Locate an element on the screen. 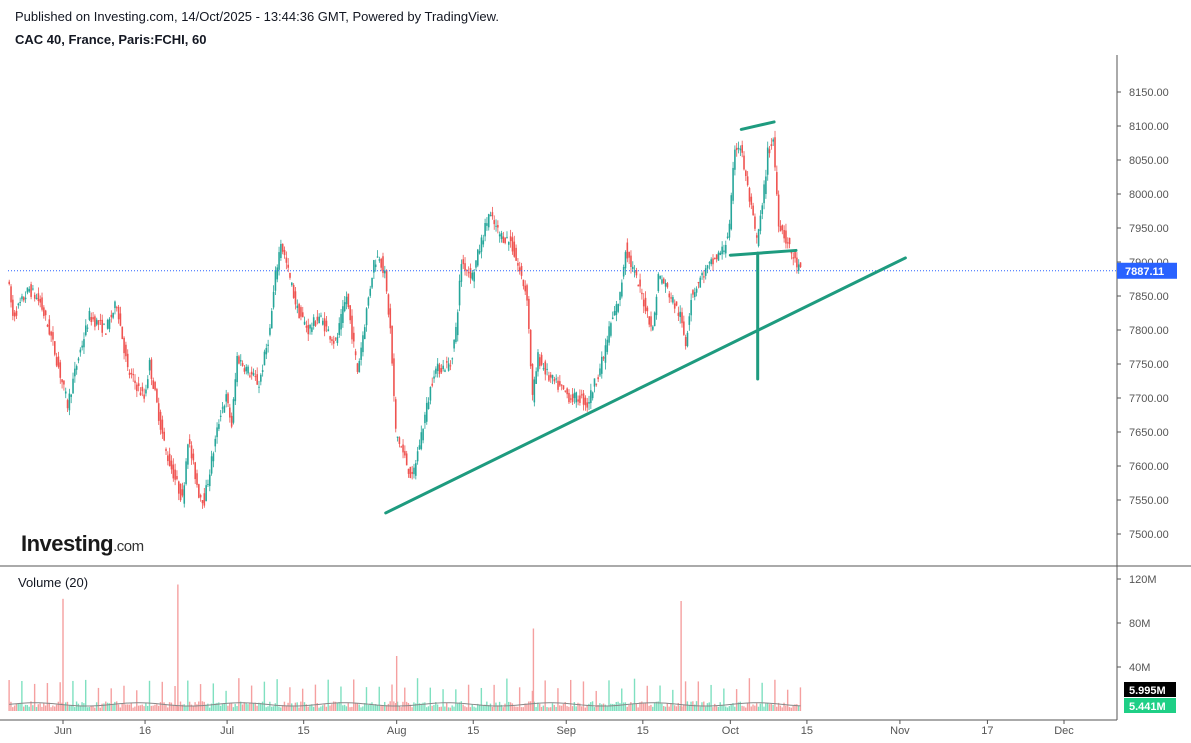  volume-tick-label: 120M is located at coordinates (1143, 580).